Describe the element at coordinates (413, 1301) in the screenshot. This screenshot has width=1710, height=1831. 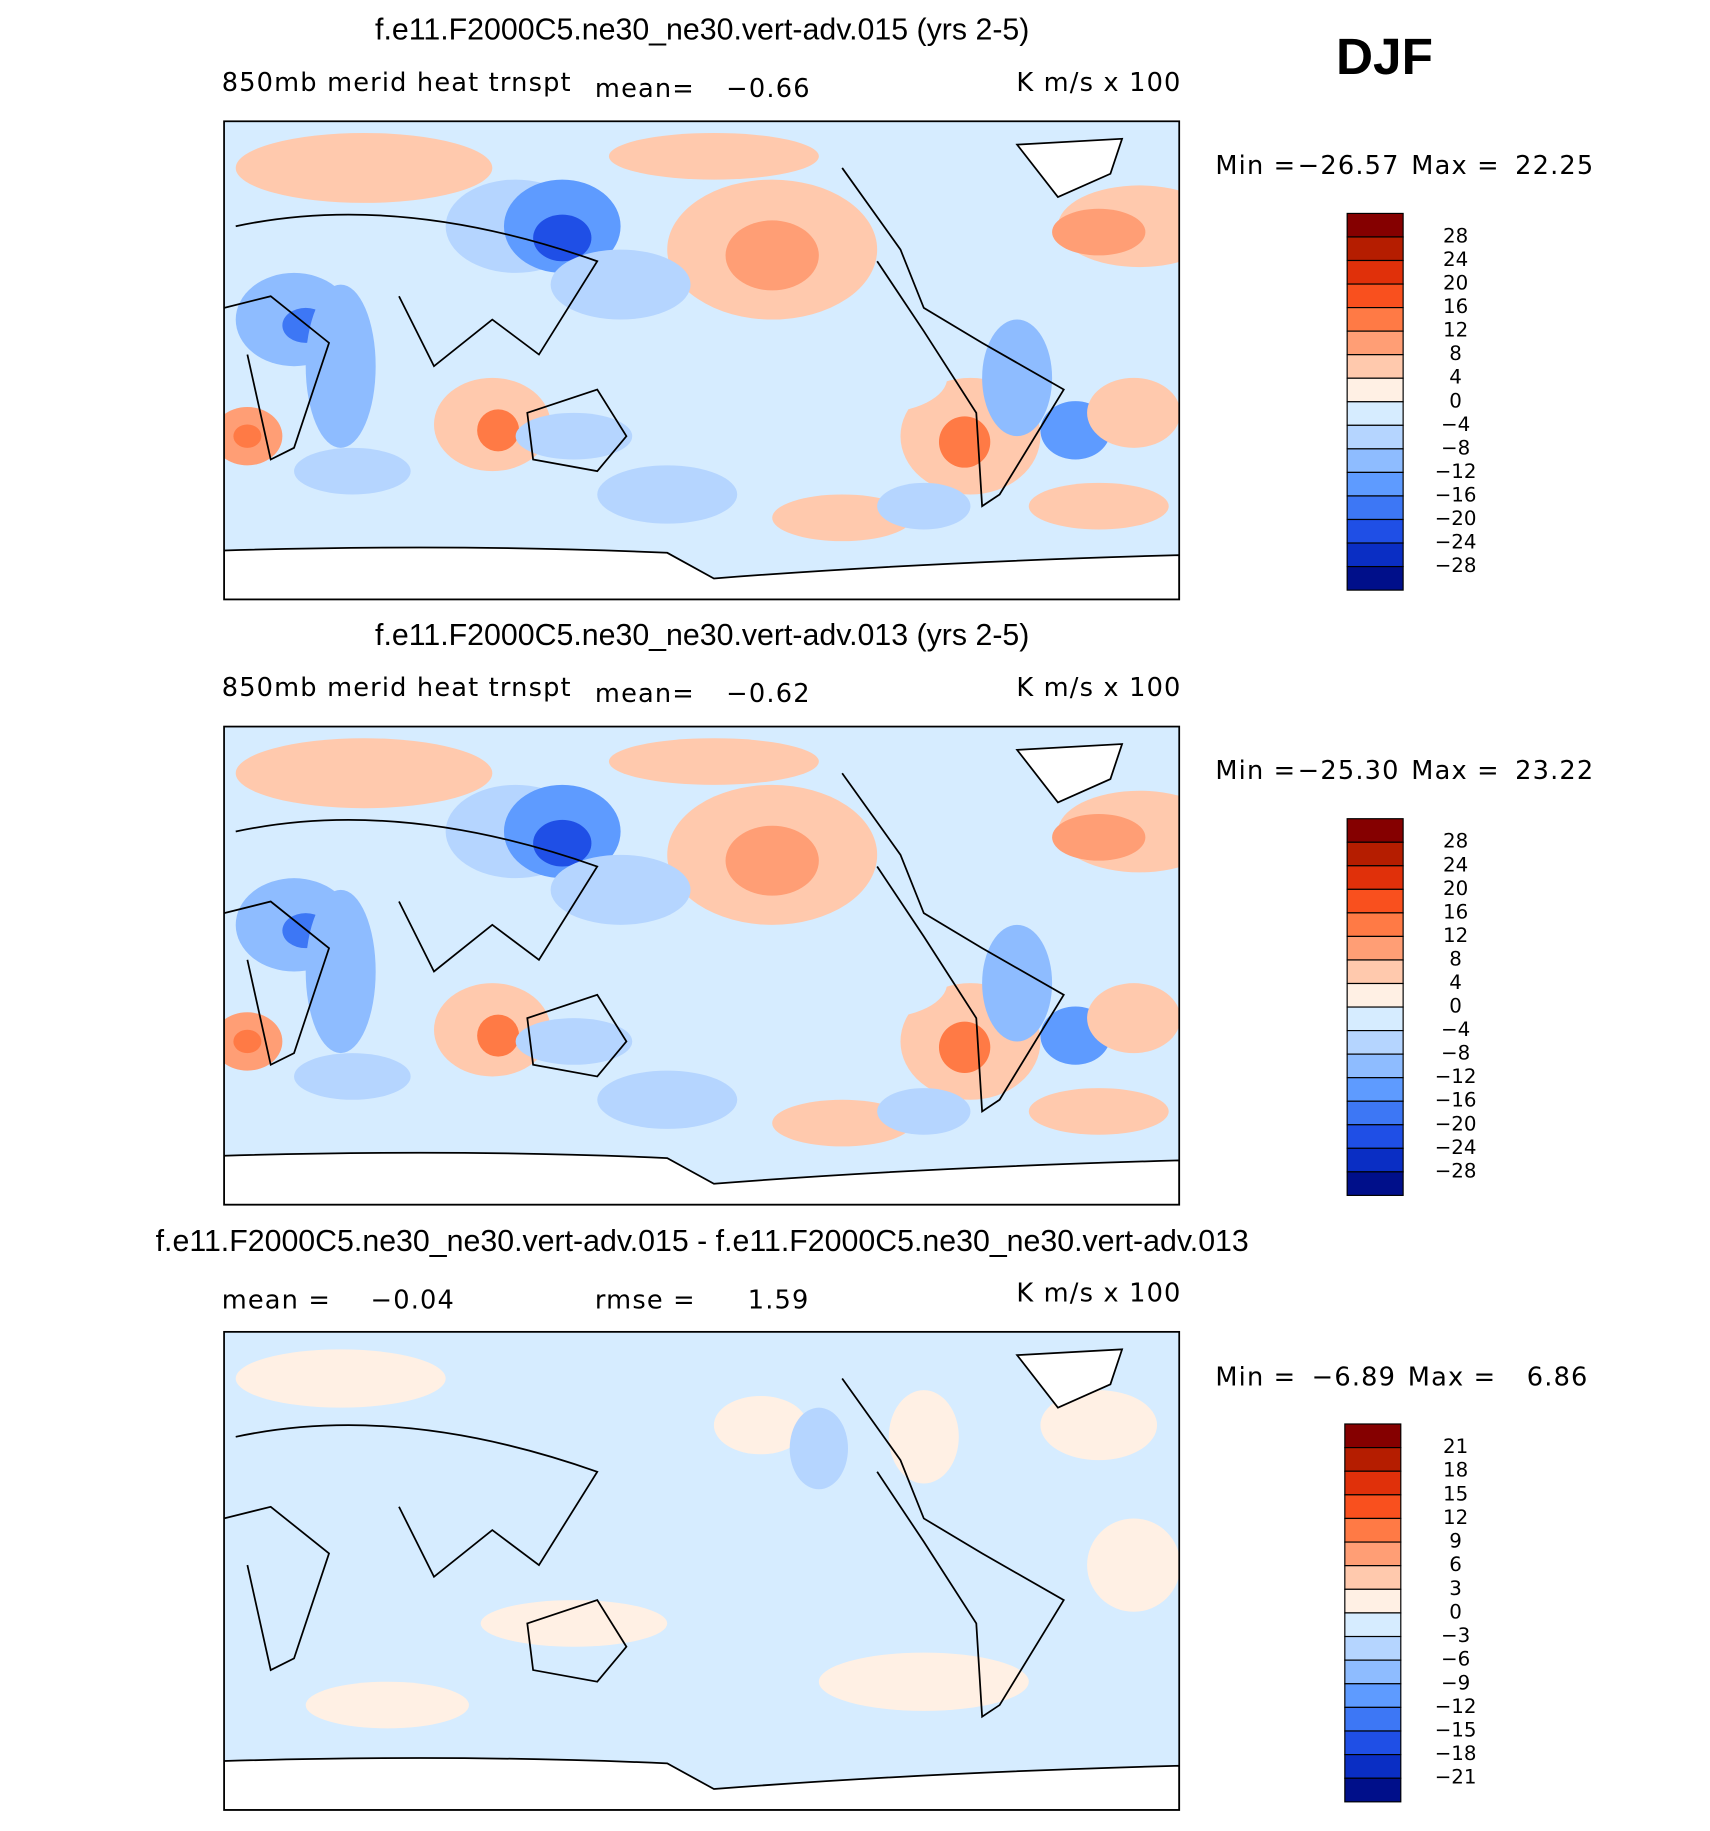
I see `mean-value: −0.04` at that location.